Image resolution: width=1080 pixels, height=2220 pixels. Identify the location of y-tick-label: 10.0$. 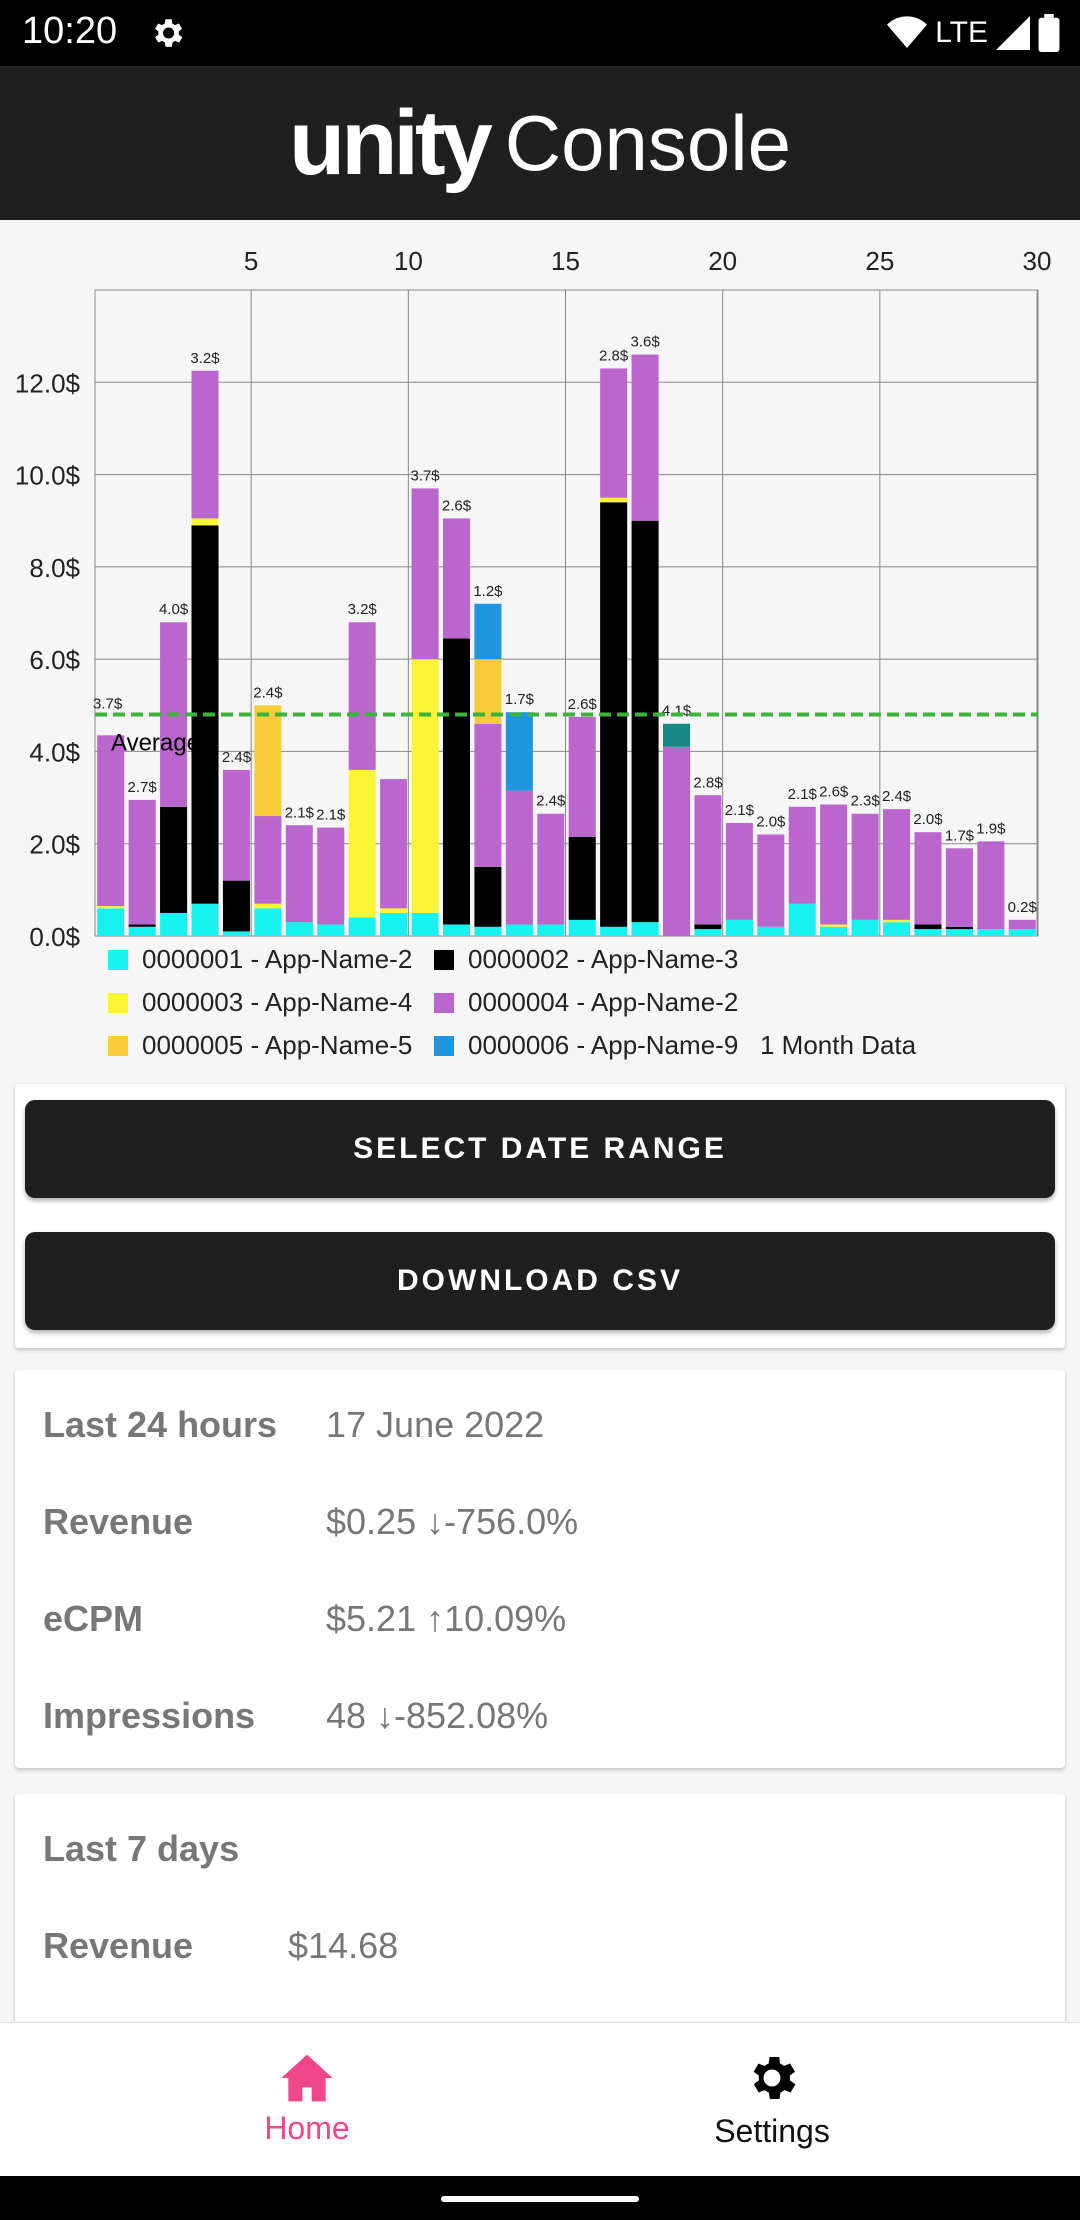
(48, 476).